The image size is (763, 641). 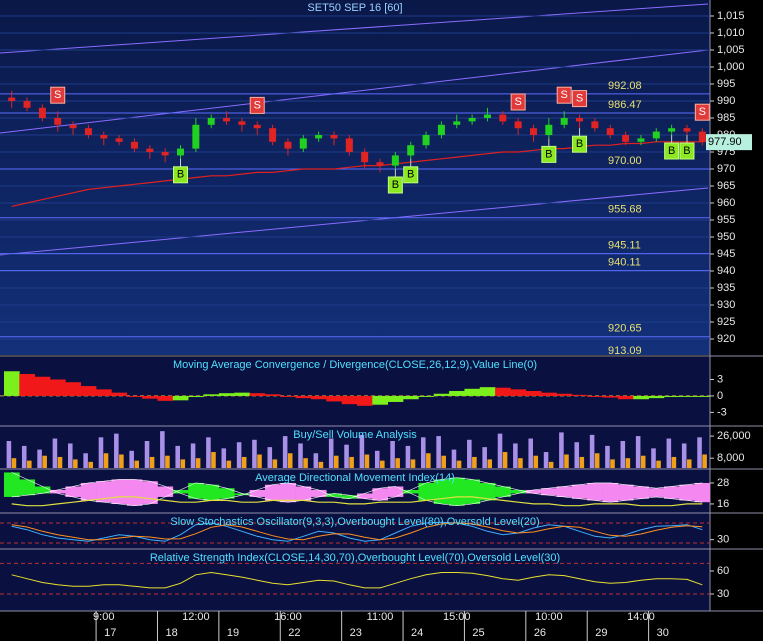 What do you see at coordinates (625, 329) in the screenshot?
I see `level-label: 920.65` at bounding box center [625, 329].